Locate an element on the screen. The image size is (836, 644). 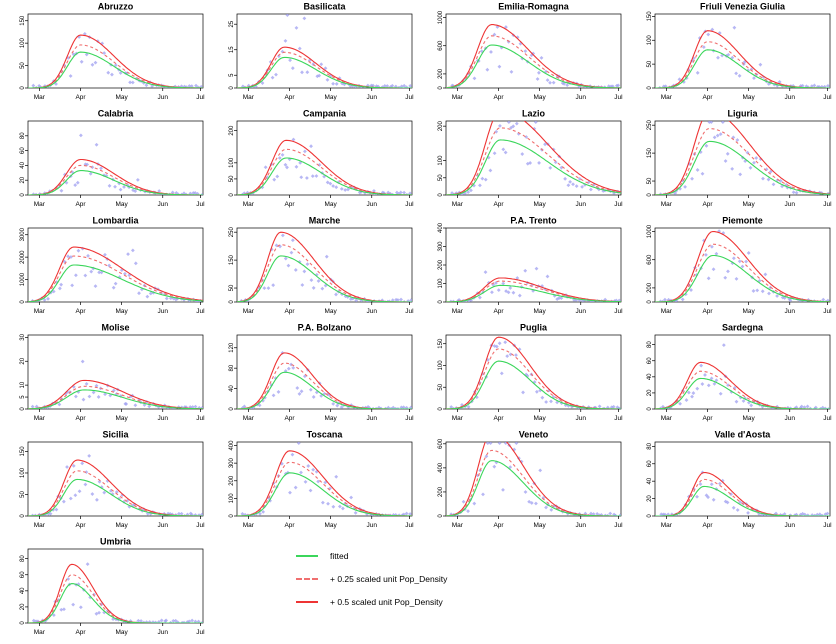
chart-title: Valle d'Aosta is located at coordinates (743, 435).